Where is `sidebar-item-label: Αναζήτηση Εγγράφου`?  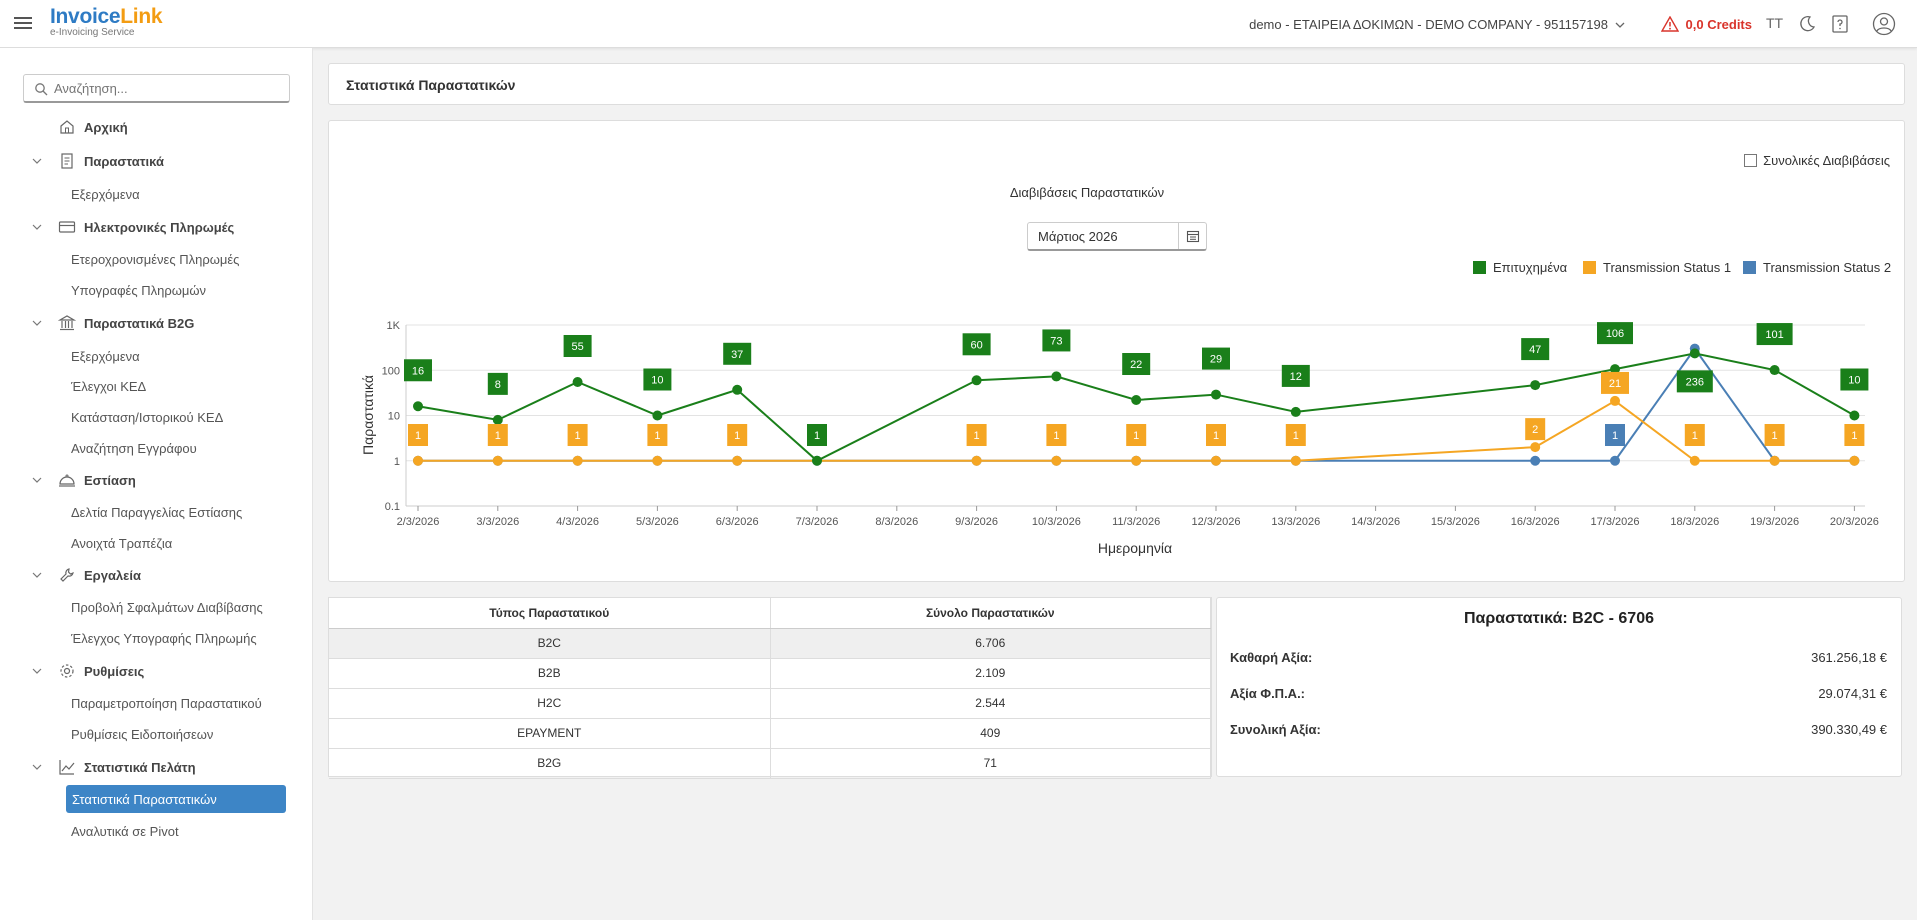 sidebar-item-label: Αναζήτηση Εγγράφου is located at coordinates (134, 448).